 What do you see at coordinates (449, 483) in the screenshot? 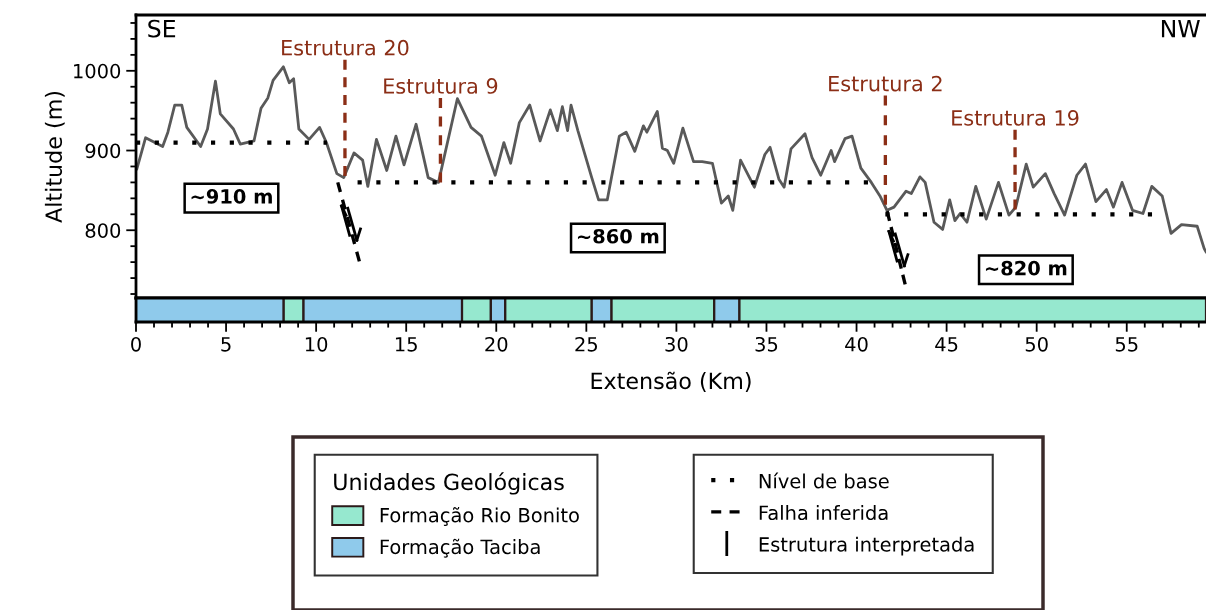
I see `legend-title: Unidades Geológicas` at bounding box center [449, 483].